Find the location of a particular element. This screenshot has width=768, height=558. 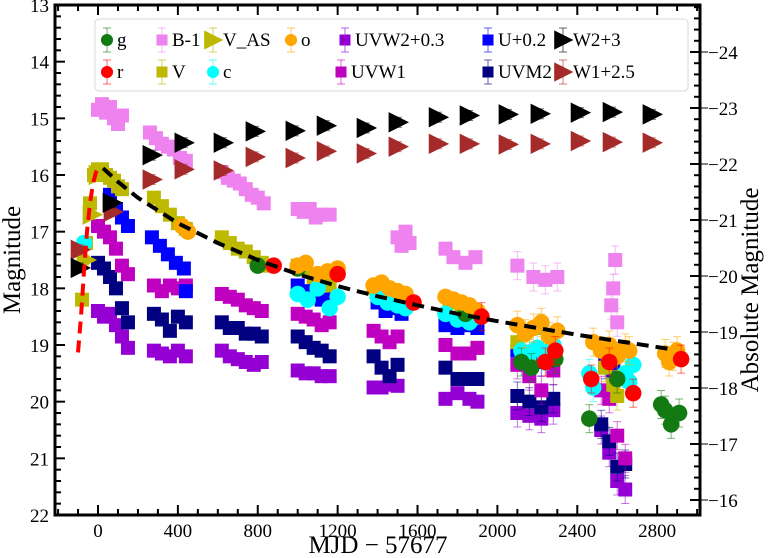

y-right-tick-label: −24 is located at coordinates (723, 53).